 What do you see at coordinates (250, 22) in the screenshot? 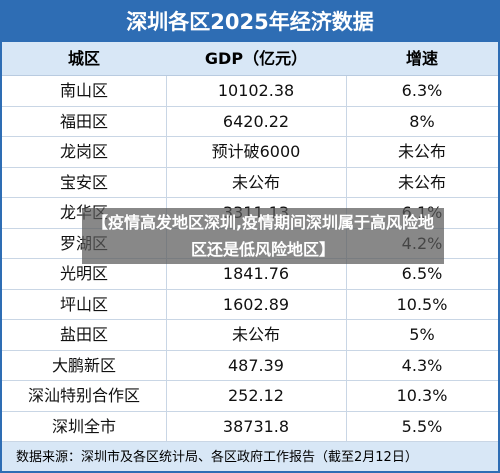
I see `title: 深圳各区2025年经济数据` at bounding box center [250, 22].